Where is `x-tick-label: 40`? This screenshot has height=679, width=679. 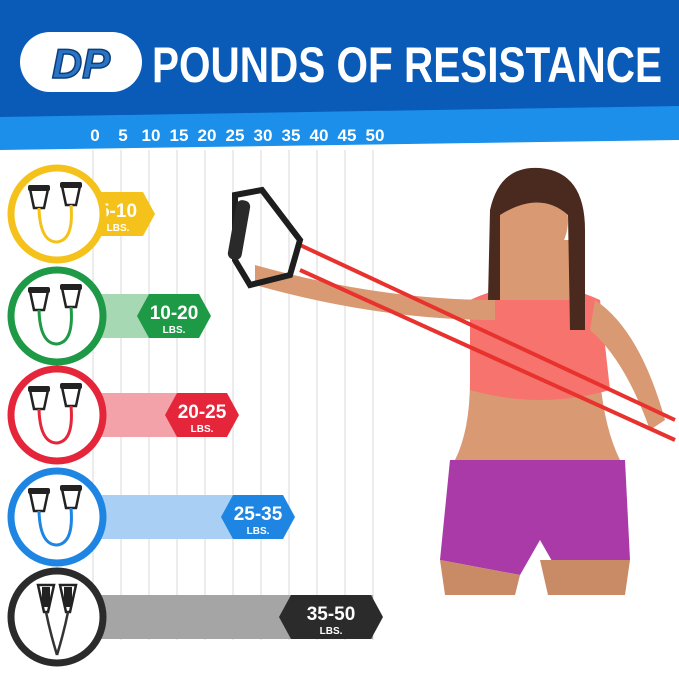
x-tick-label: 40 is located at coordinates (319, 135).